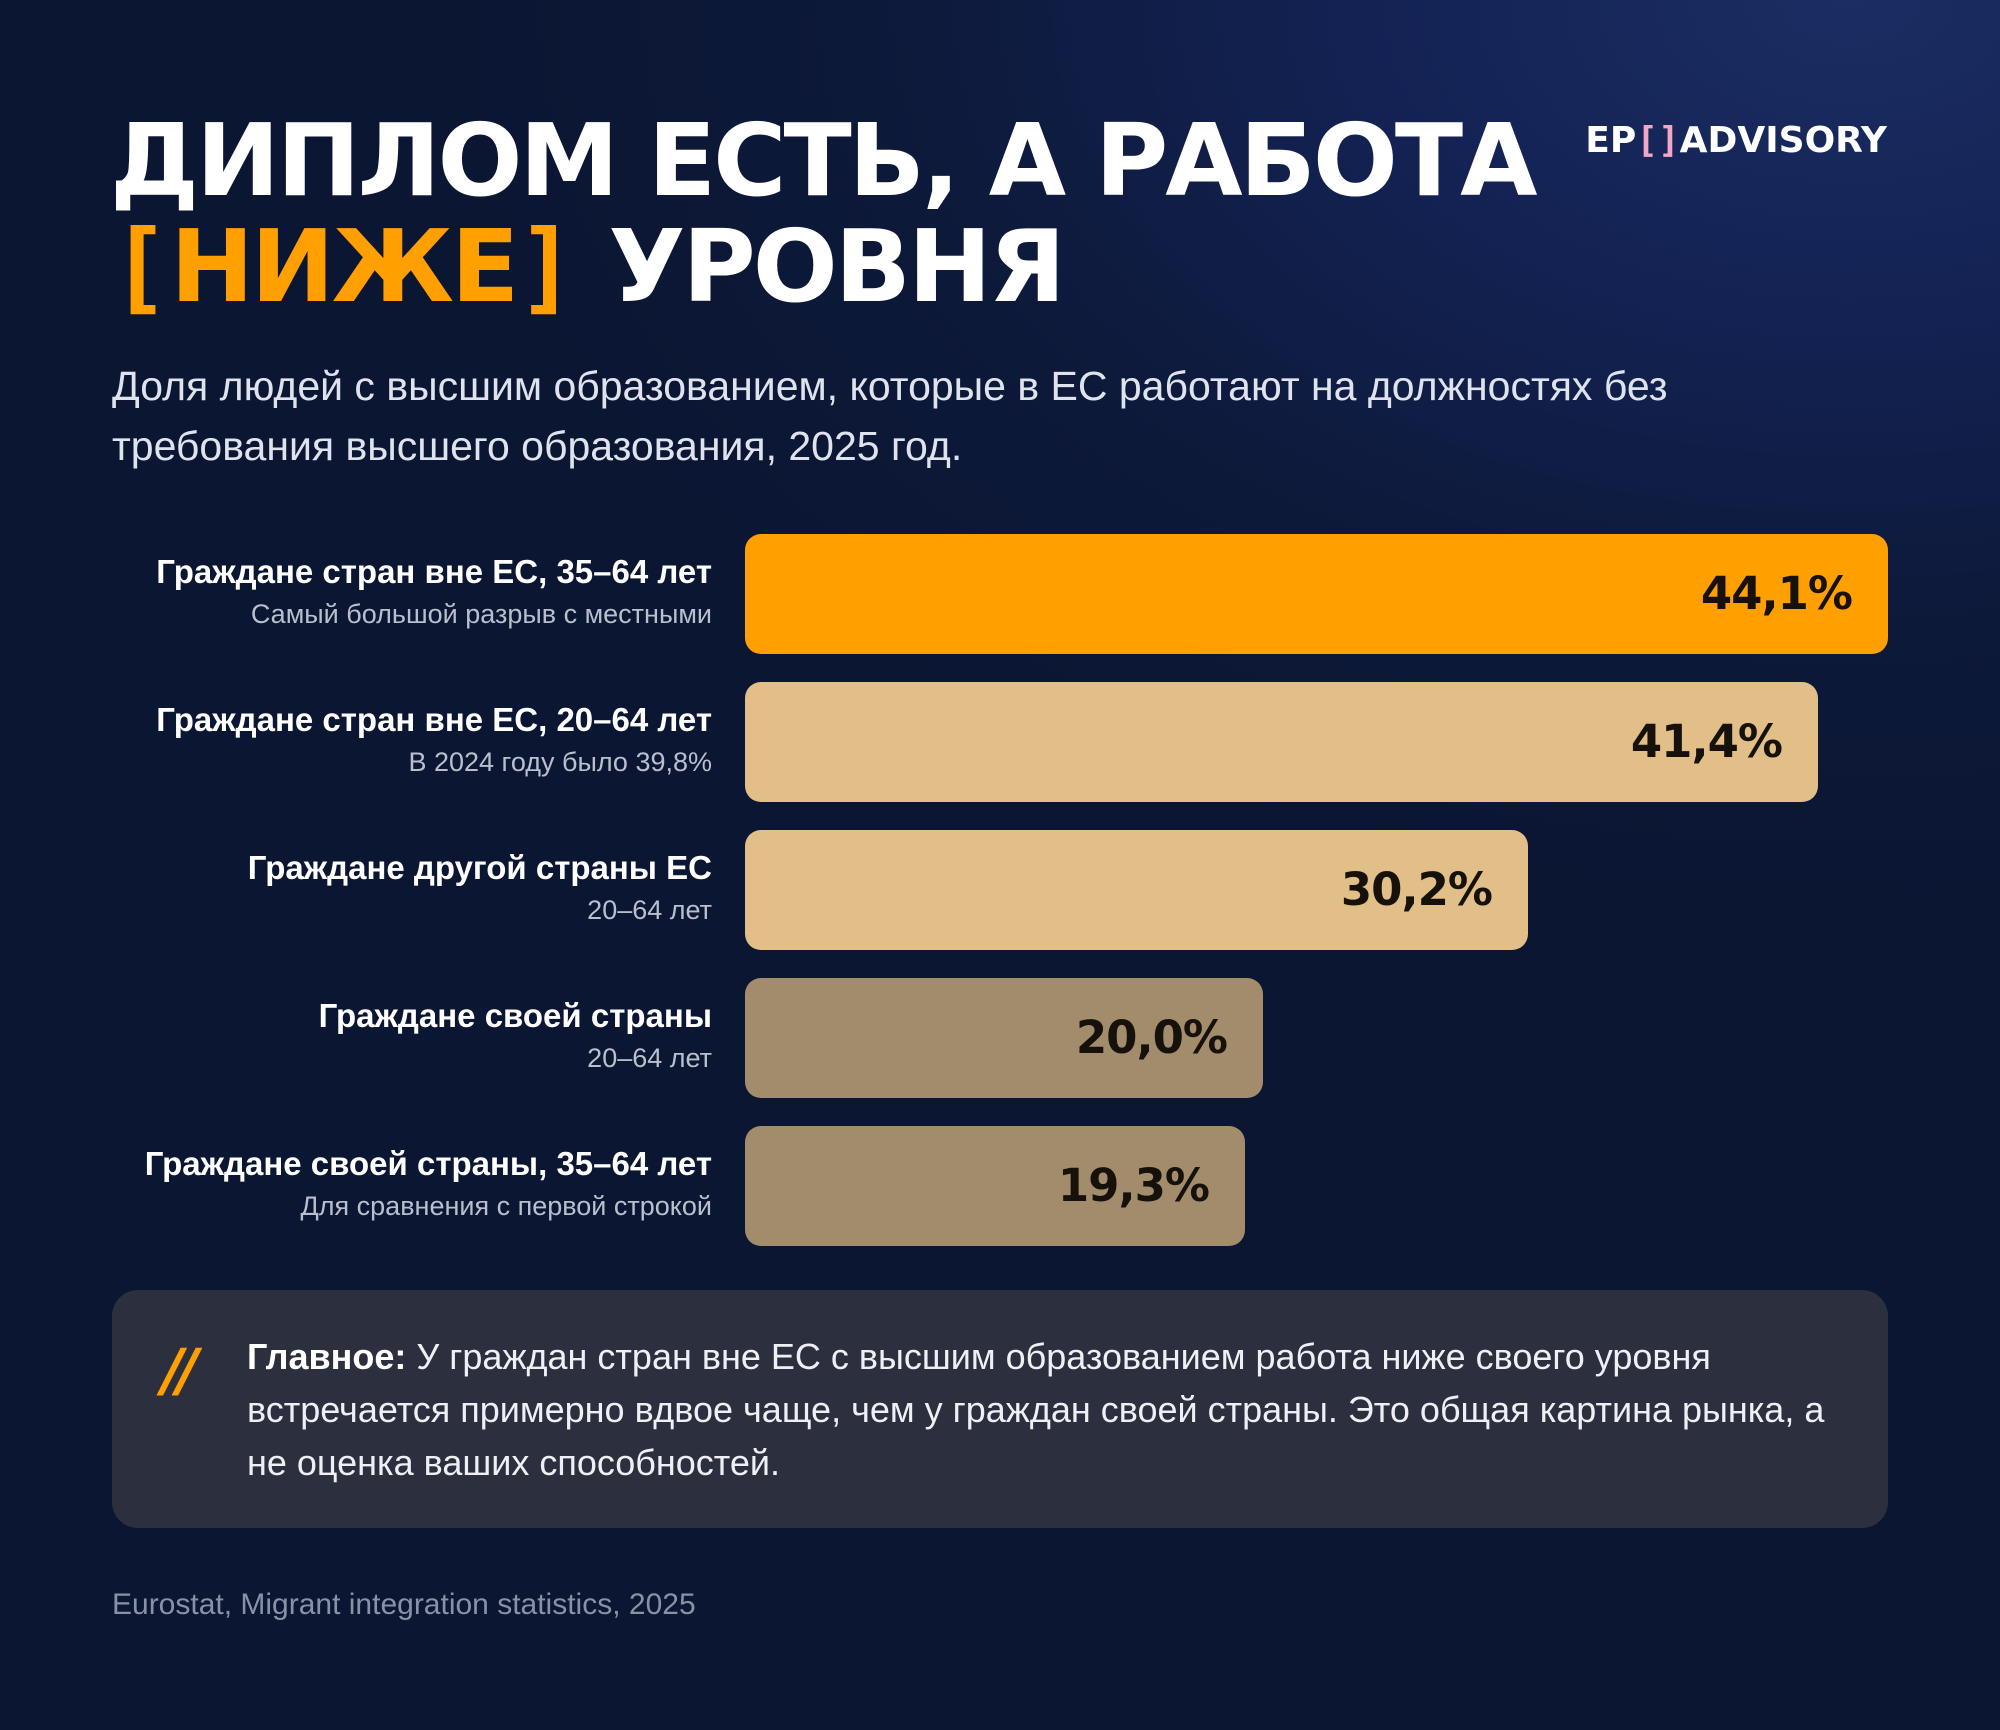  I want to click on title-bracket-close: ], so click(546, 266).